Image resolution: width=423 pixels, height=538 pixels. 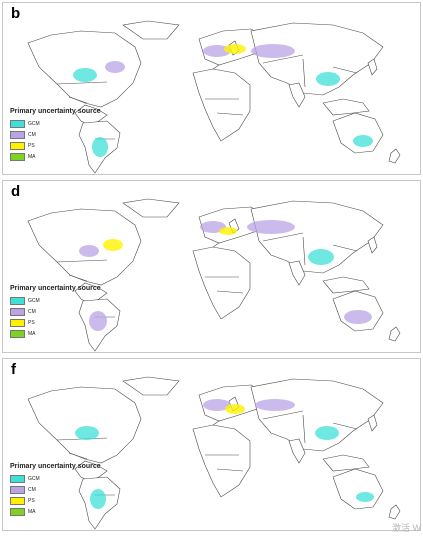 I want to click on panel-label-f: f, so click(x=13, y=369).